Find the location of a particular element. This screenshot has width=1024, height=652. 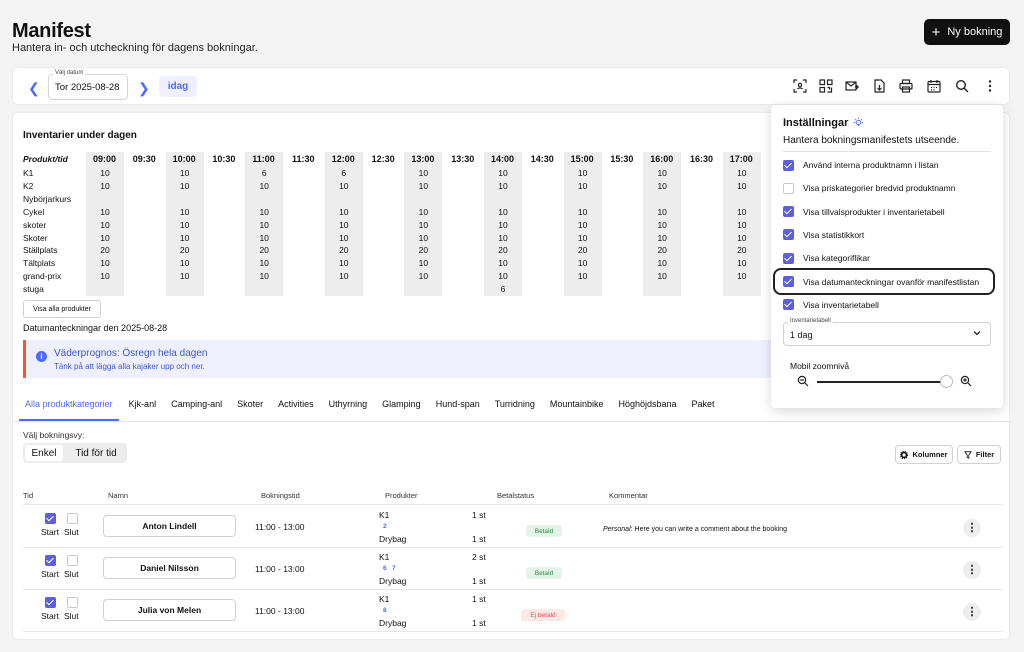

customer-name-button: Daniel Nilsson is located at coordinates (169, 568).